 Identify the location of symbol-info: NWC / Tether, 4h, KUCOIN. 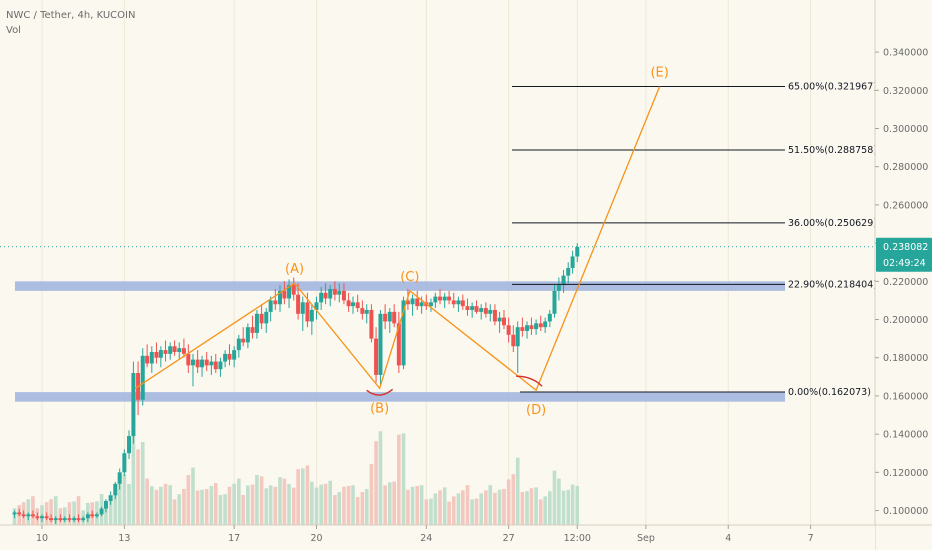
(71, 15).